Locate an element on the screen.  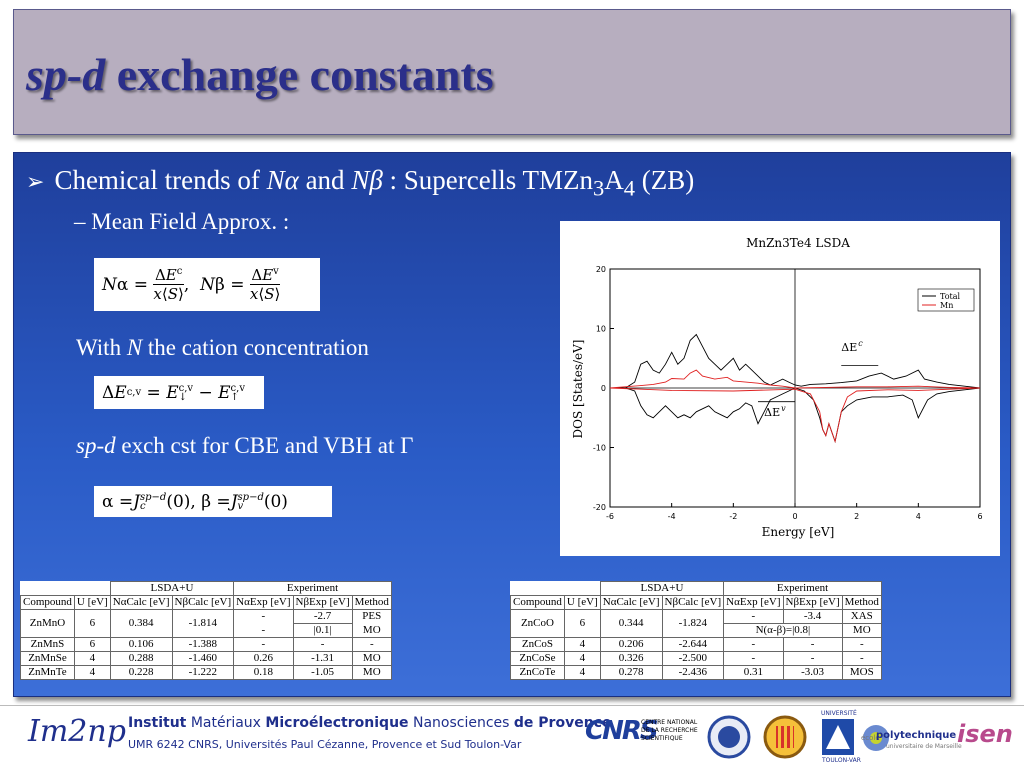
bullet1-and: and is located at coordinates (325, 180).